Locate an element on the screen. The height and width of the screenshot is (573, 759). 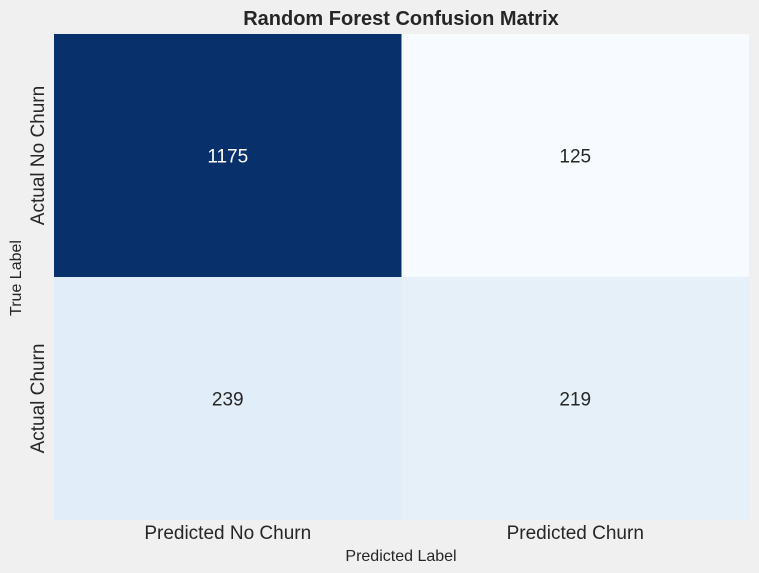
cell-value-r1-c1: 219 is located at coordinates (575, 400).